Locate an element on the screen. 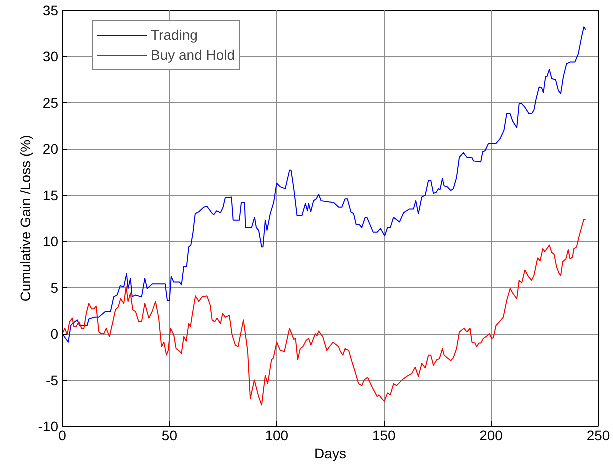  y-tick-label: -10 is located at coordinates (48, 426).